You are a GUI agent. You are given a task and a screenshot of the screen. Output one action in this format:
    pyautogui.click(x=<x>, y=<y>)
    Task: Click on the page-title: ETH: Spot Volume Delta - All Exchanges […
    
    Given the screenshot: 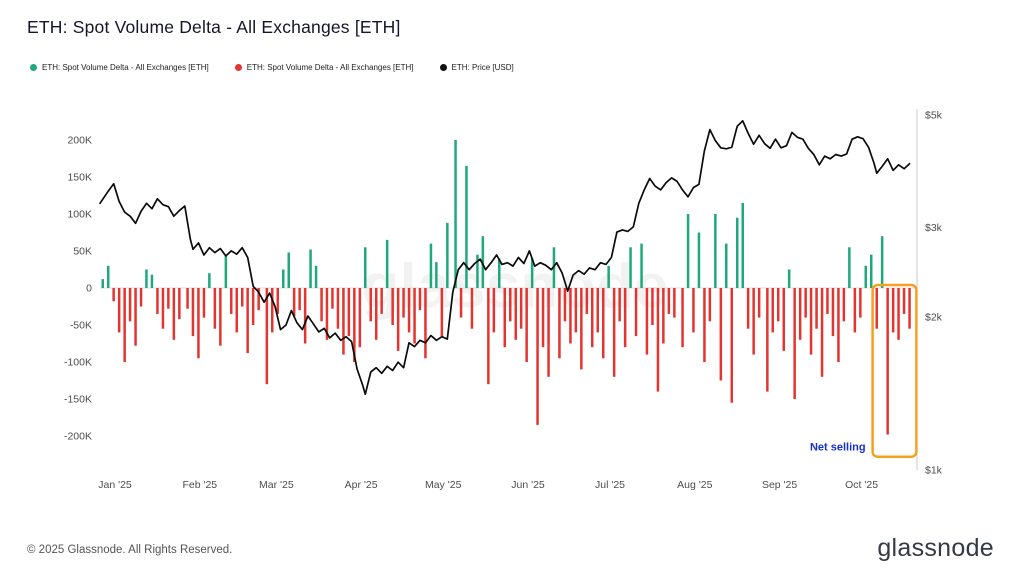 What is the action you would take?
    pyautogui.click(x=214, y=27)
    